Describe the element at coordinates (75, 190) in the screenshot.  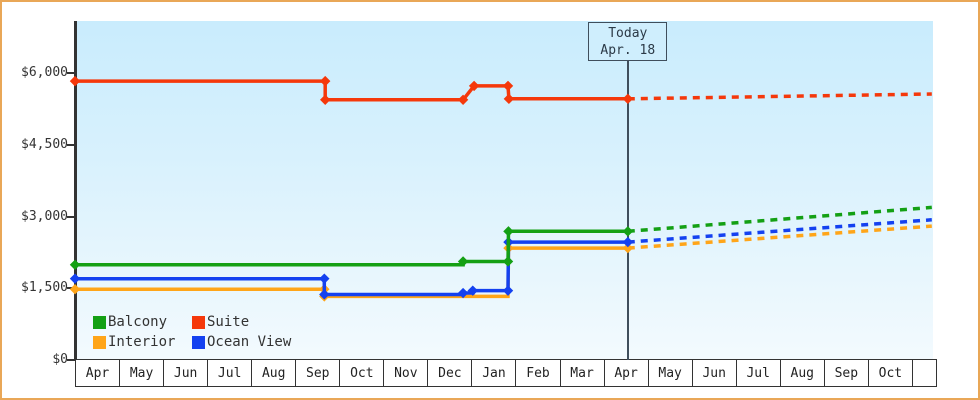
I see `y-axis-line` at that location.